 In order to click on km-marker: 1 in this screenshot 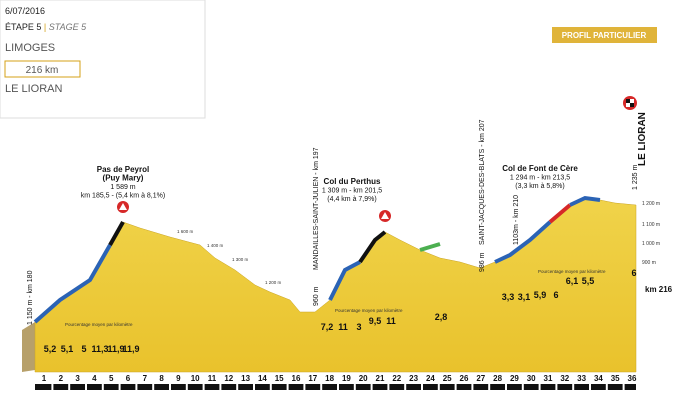, I will do `click(44, 378)`.